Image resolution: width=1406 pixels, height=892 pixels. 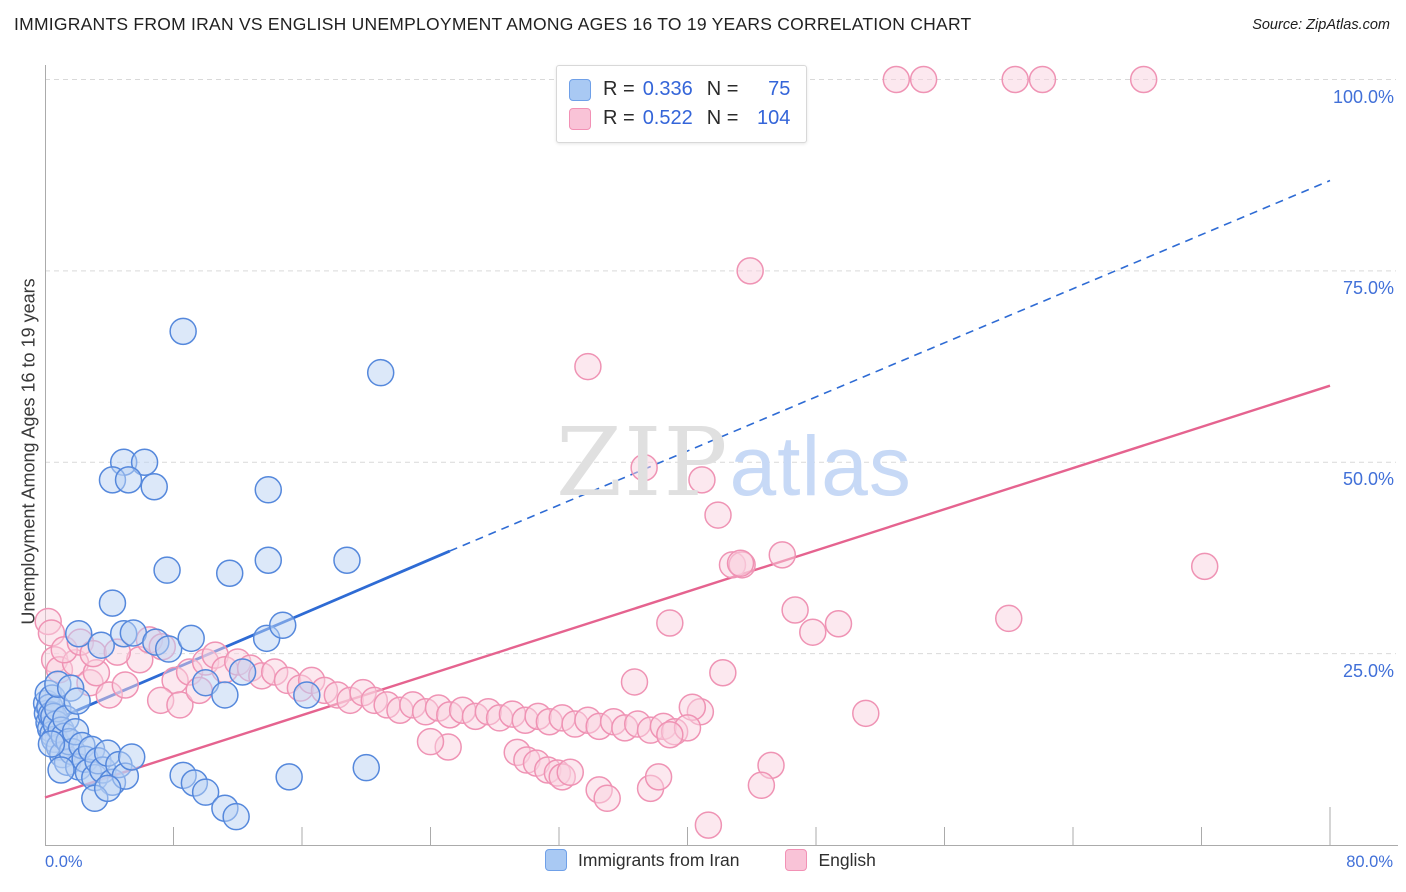 I want to click on y-tick-label-100: 100.0%, so click(x=1363, y=96).